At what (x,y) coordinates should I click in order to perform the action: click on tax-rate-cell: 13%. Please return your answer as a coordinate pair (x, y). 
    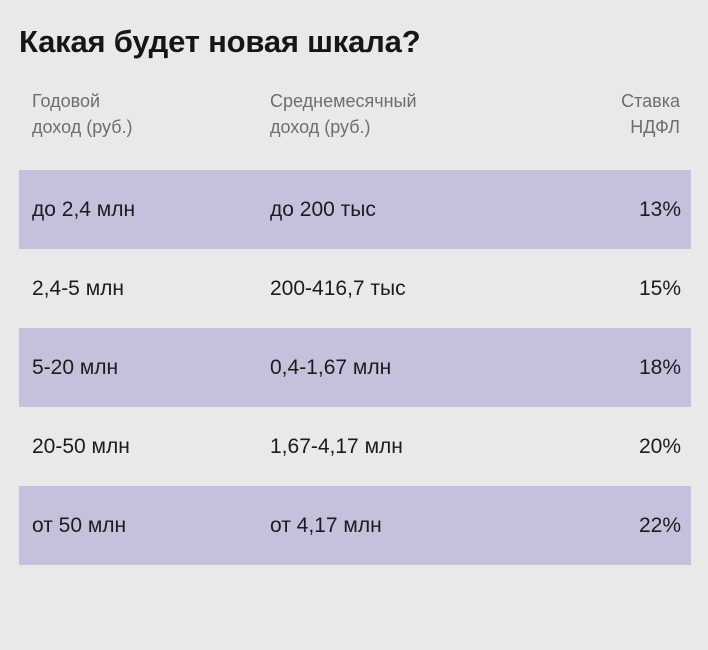
    Looking at the image, I should click on (659, 209).